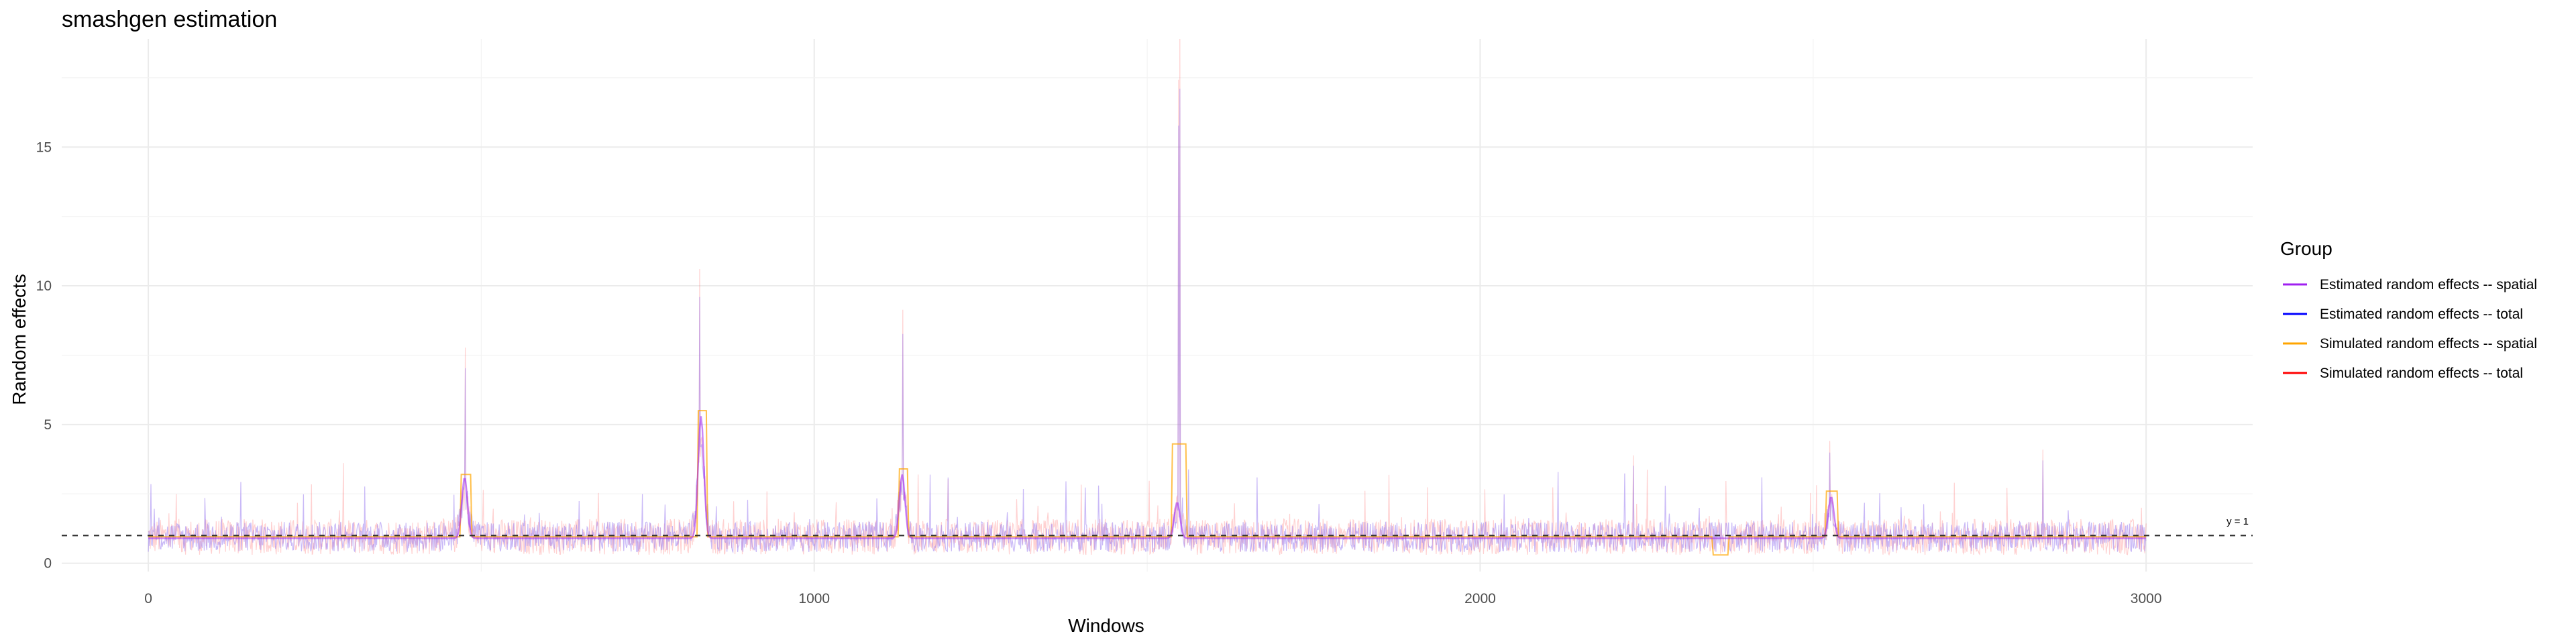 Image resolution: width=2576 pixels, height=644 pixels. Describe the element at coordinates (44, 286) in the screenshot. I see `y-tick-label: 10` at that location.